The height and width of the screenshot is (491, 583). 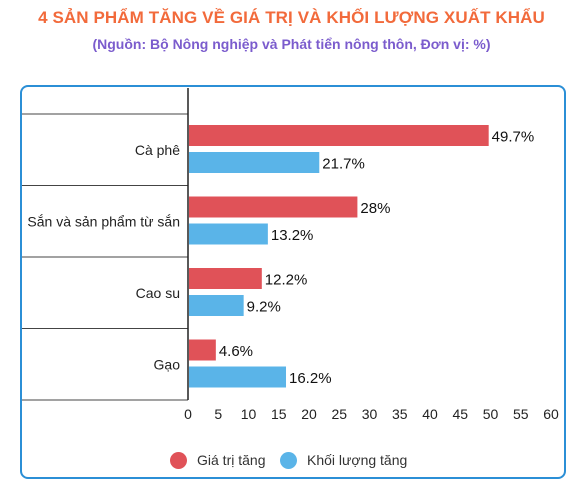 What do you see at coordinates (343, 164) in the screenshot?
I see `data-label: 21.7%` at bounding box center [343, 164].